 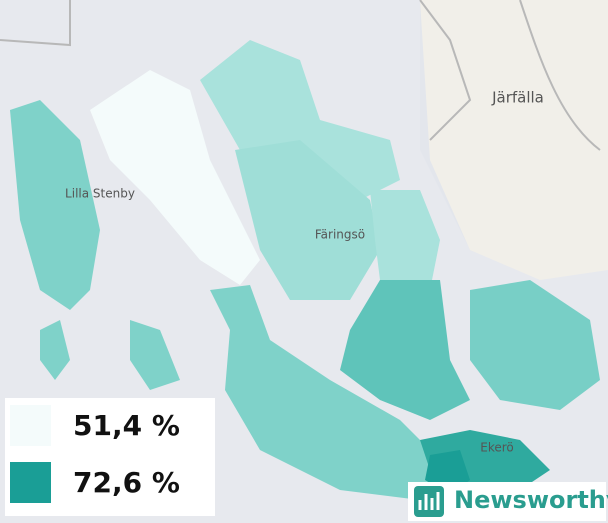 What do you see at coordinates (531, 500) in the screenshot?
I see `brand-name: Newsworthy` at bounding box center [531, 500].